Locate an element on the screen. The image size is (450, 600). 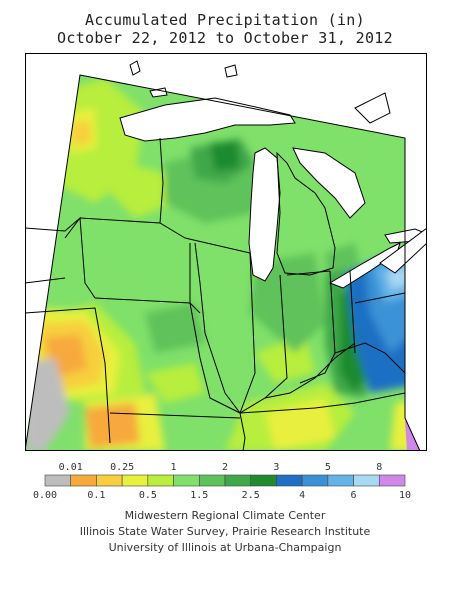
map-subtitle: October 22, 2012 to October 31, 2012 is located at coordinates (225, 38).